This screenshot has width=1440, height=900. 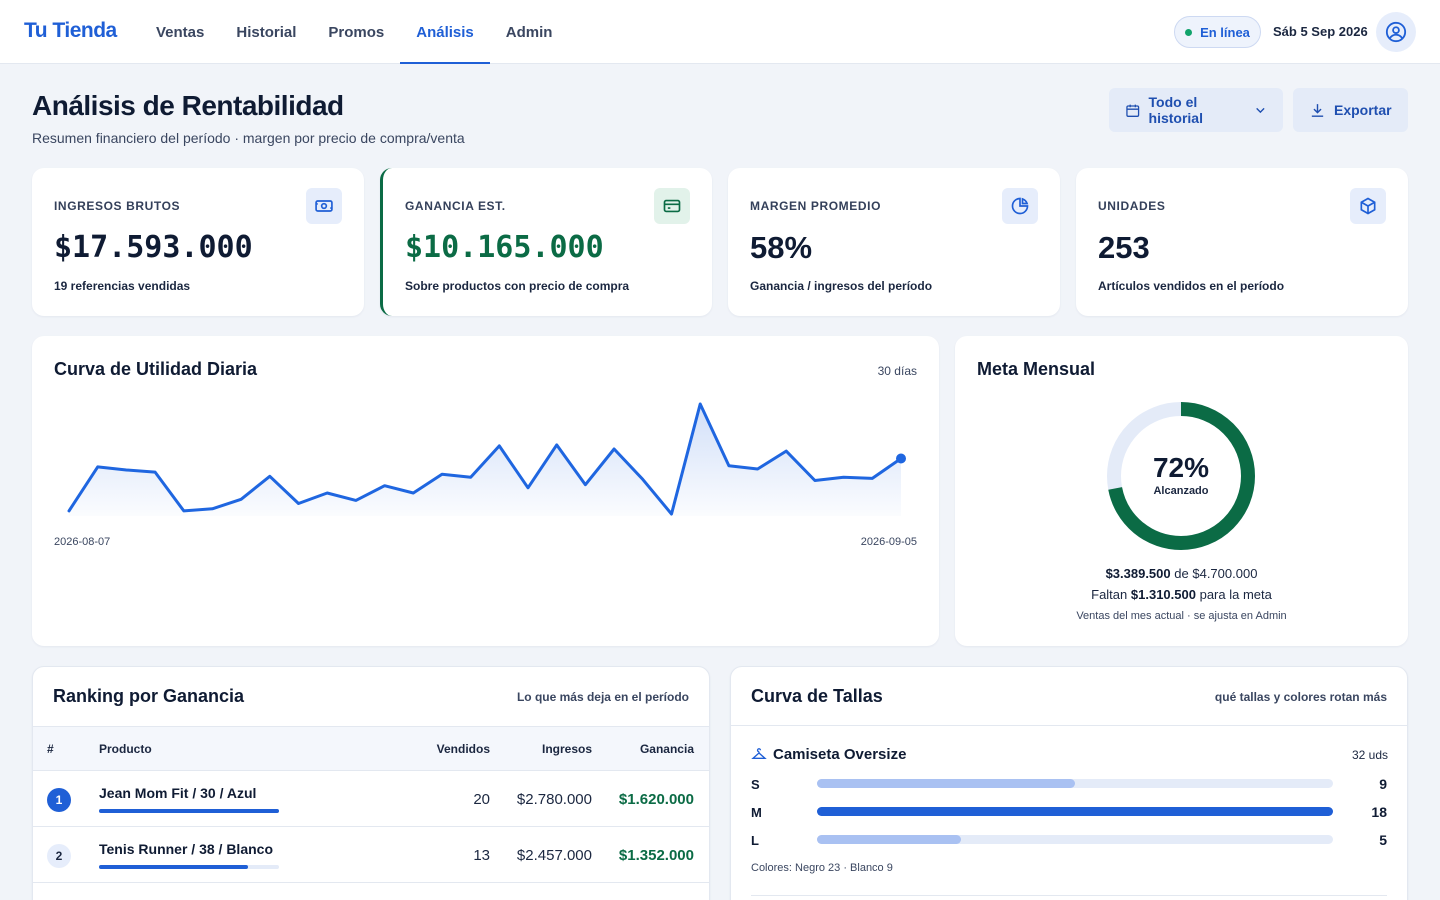 What do you see at coordinates (178, 793) in the screenshot?
I see `product-name: Jean Mom Fit / 30 / Azul` at bounding box center [178, 793].